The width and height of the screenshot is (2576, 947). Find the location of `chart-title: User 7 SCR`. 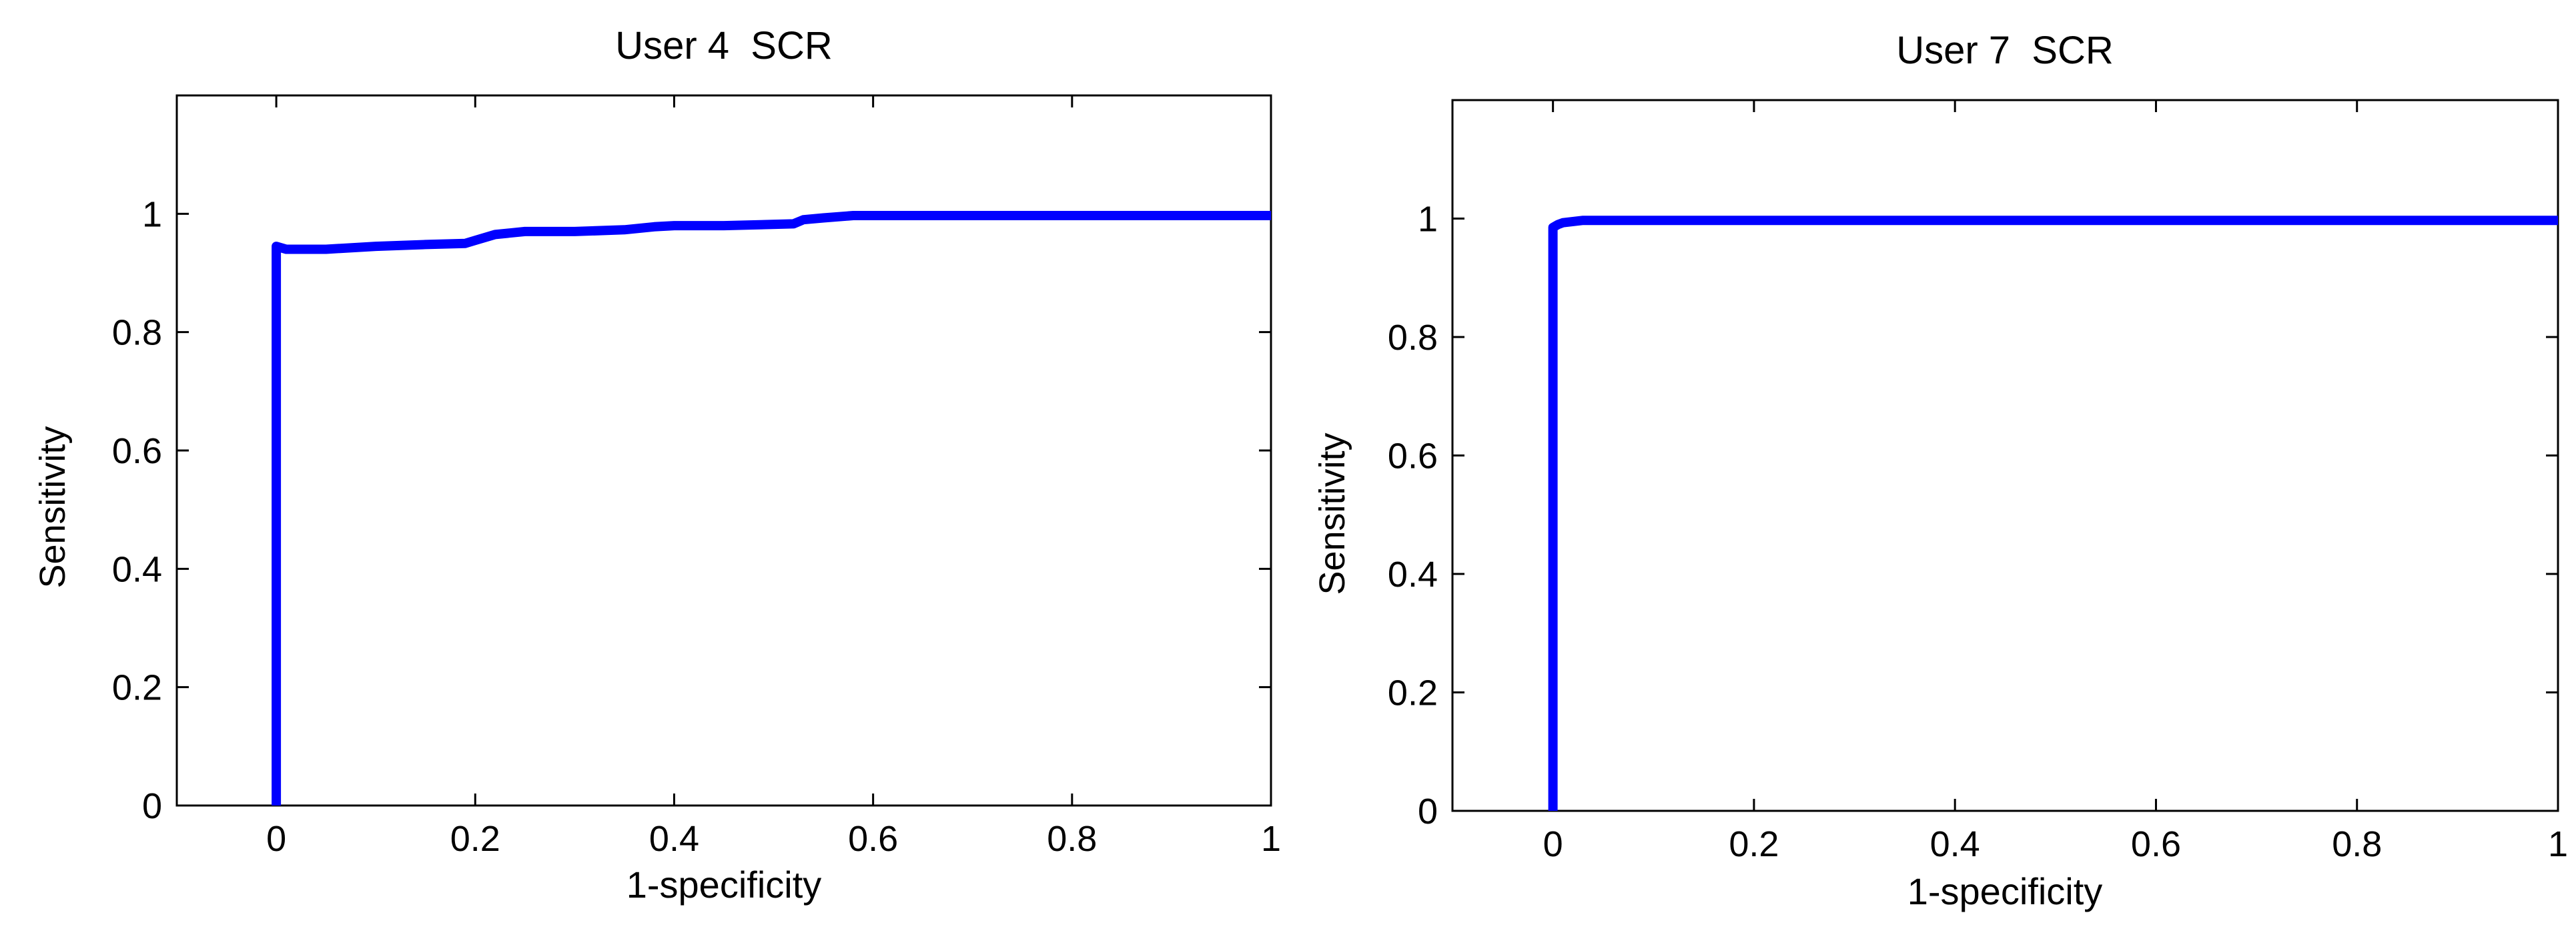

chart-title: User 7 SCR is located at coordinates (2005, 50).